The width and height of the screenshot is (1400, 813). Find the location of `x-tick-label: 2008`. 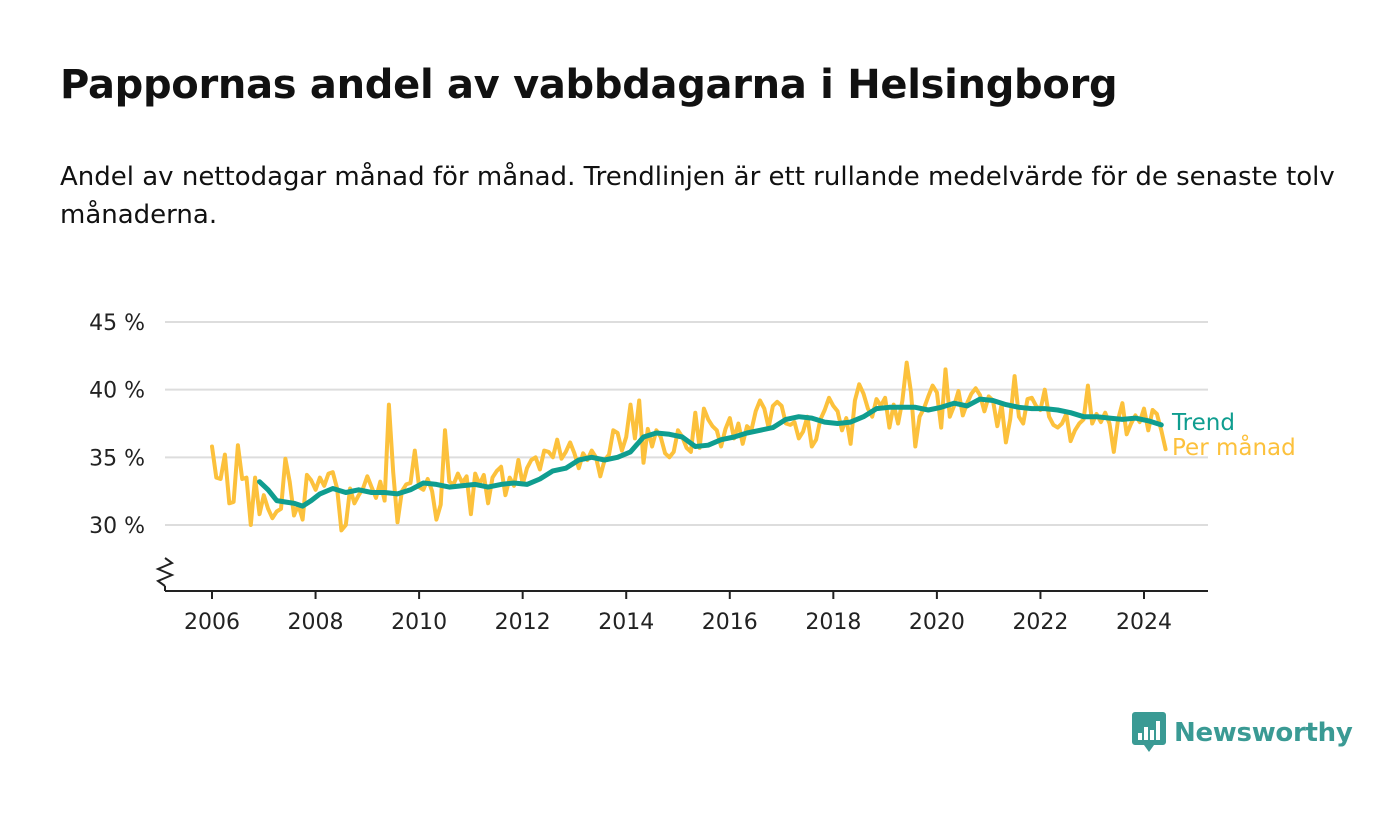

x-tick-label: 2008 is located at coordinates (316, 622).